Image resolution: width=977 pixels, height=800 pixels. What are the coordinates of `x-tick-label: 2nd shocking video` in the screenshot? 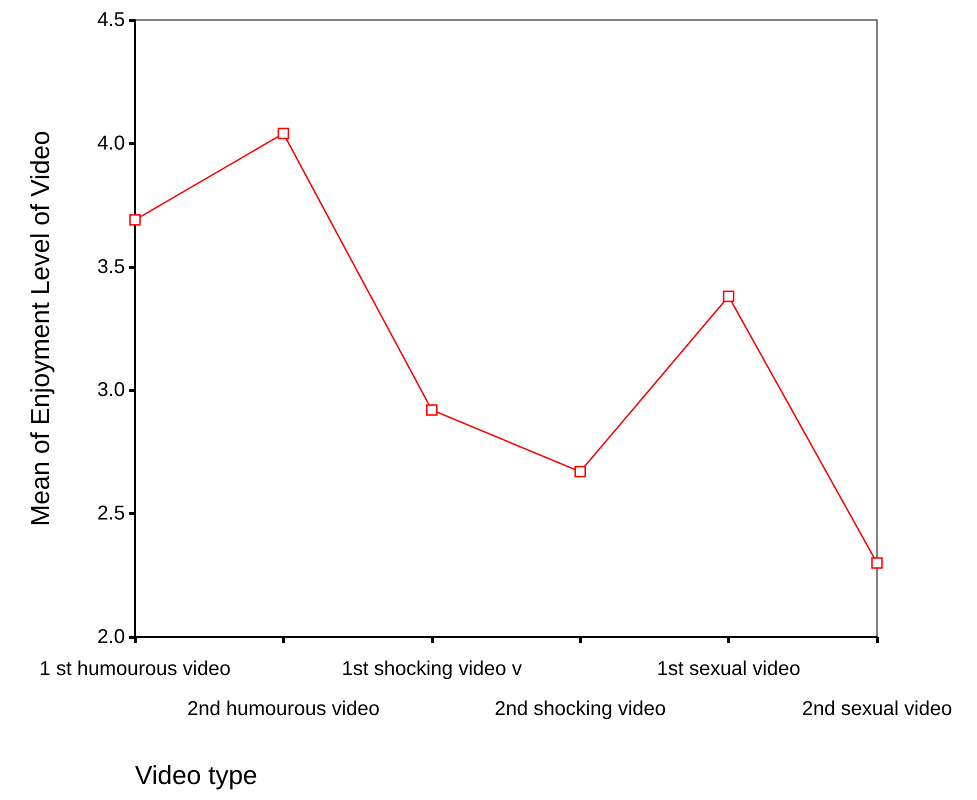 It's located at (580, 709).